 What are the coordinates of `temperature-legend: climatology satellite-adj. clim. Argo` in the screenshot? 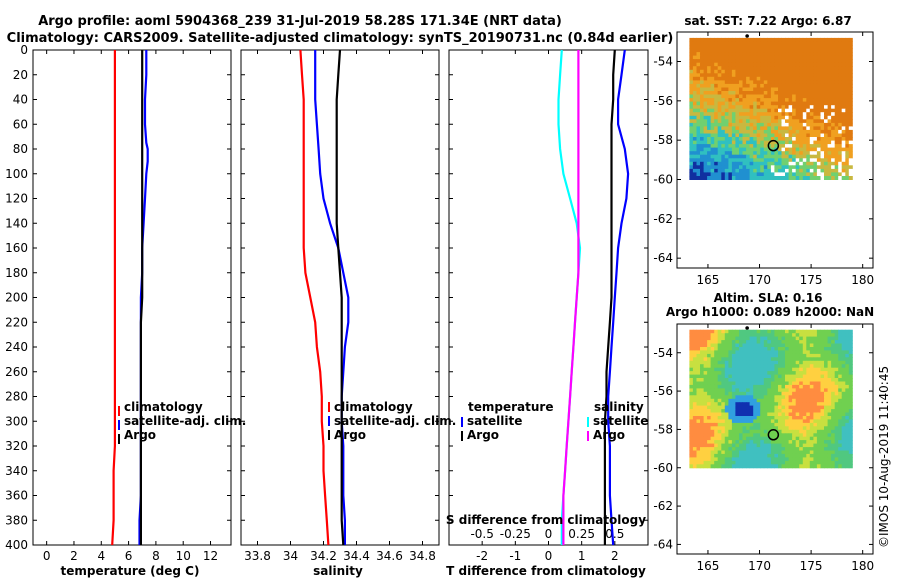 It's located at (182, 422).